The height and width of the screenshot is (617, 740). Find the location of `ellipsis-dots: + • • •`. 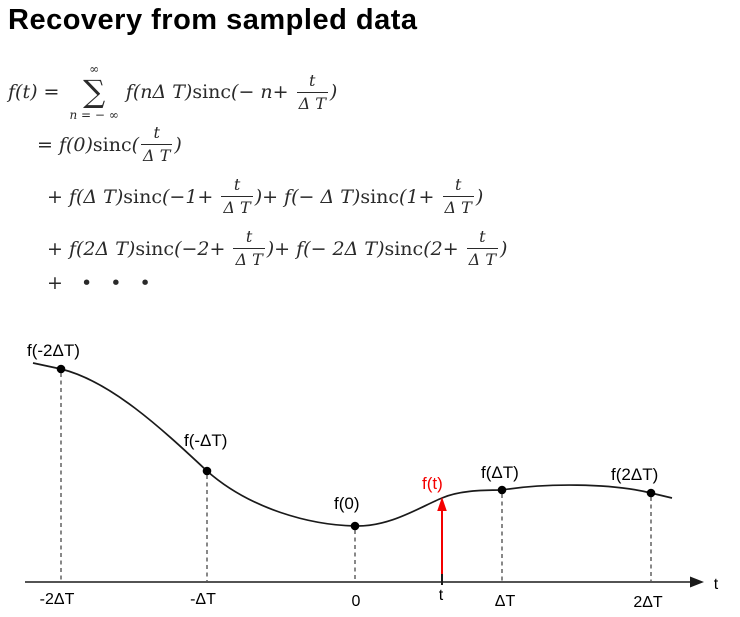

ellipsis-dots: + • • • is located at coordinates (102, 283).